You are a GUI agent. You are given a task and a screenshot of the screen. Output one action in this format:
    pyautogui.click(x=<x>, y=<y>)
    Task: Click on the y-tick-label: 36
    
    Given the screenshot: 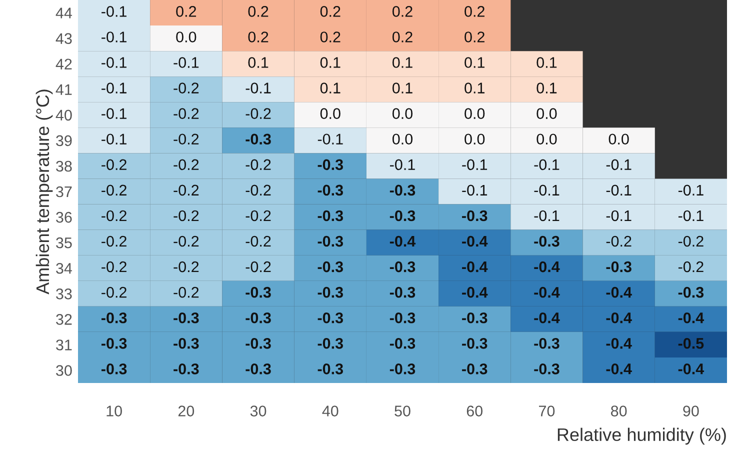 What is the action you would take?
    pyautogui.click(x=64, y=217)
    